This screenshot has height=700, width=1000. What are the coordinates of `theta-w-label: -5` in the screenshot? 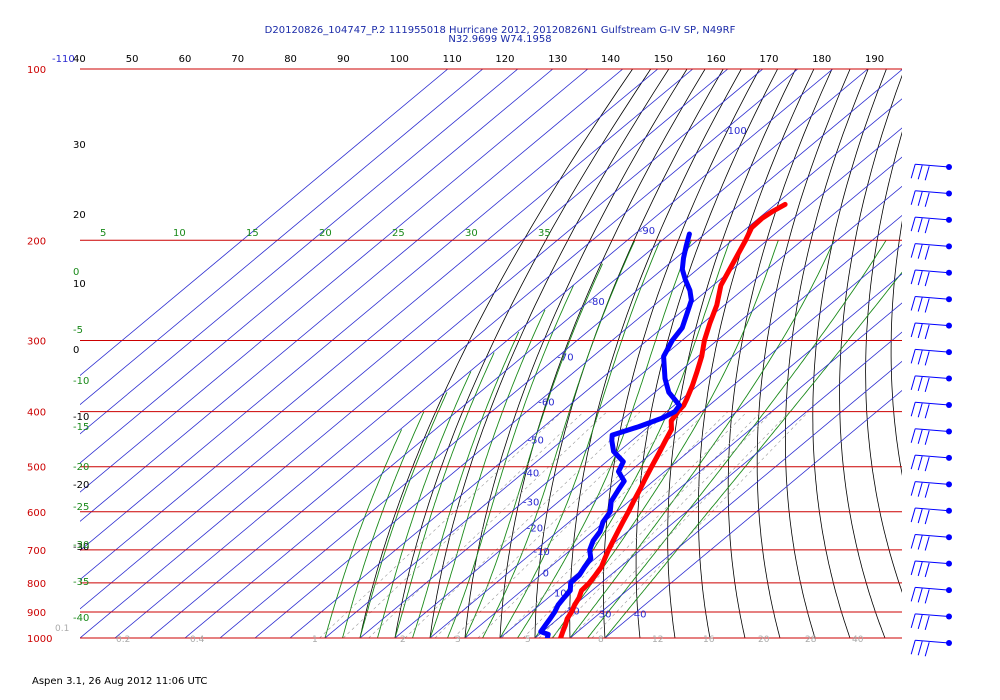 It's located at (78, 330).